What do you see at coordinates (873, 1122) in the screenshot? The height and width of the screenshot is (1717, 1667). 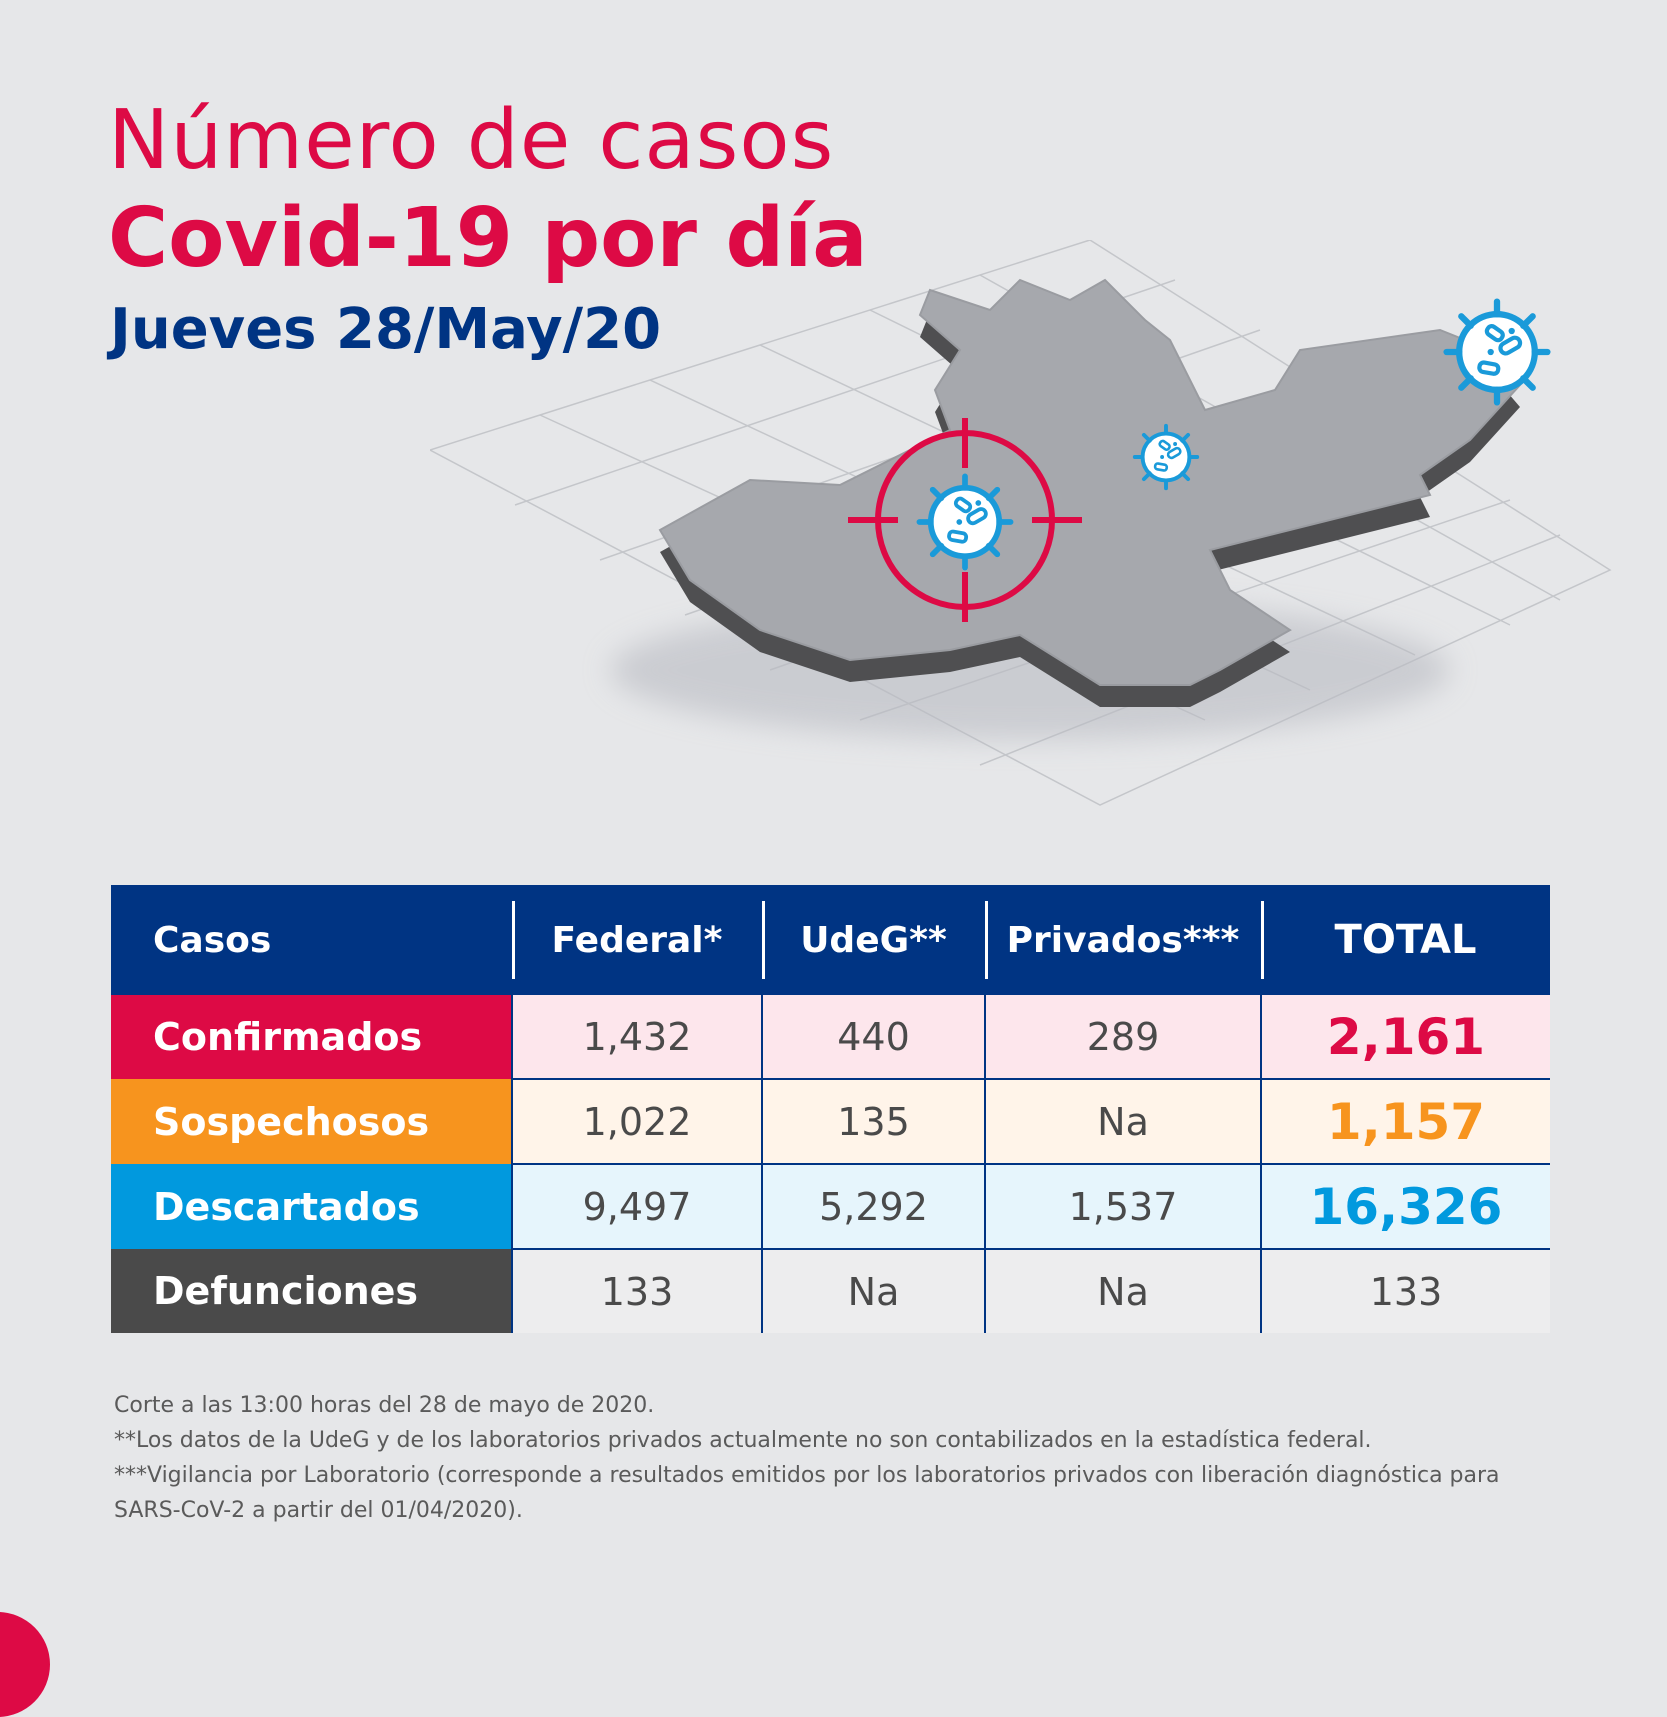 I see `cell-udeg: 135` at bounding box center [873, 1122].